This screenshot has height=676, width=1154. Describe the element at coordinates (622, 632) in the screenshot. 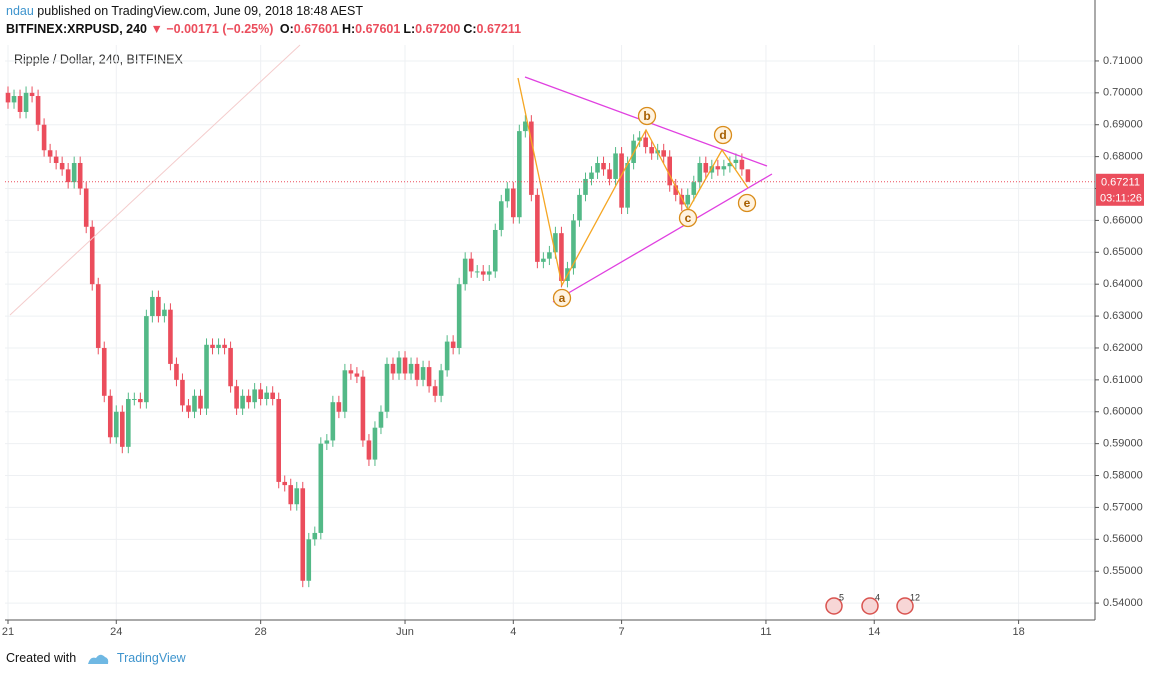

I see `x-tick-label: 7` at that location.